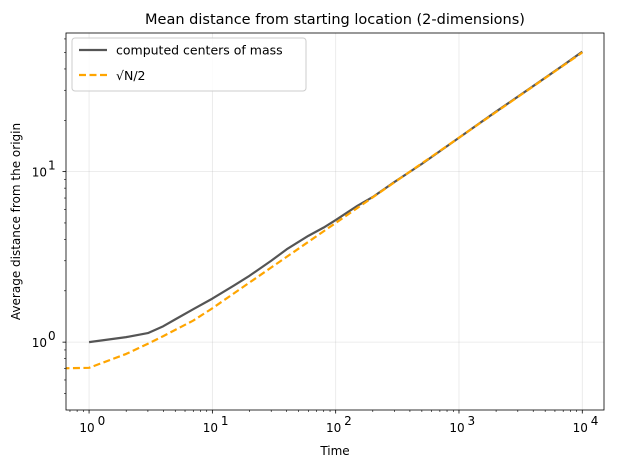  I want to click on x-axis-label: Time, so click(334, 451).